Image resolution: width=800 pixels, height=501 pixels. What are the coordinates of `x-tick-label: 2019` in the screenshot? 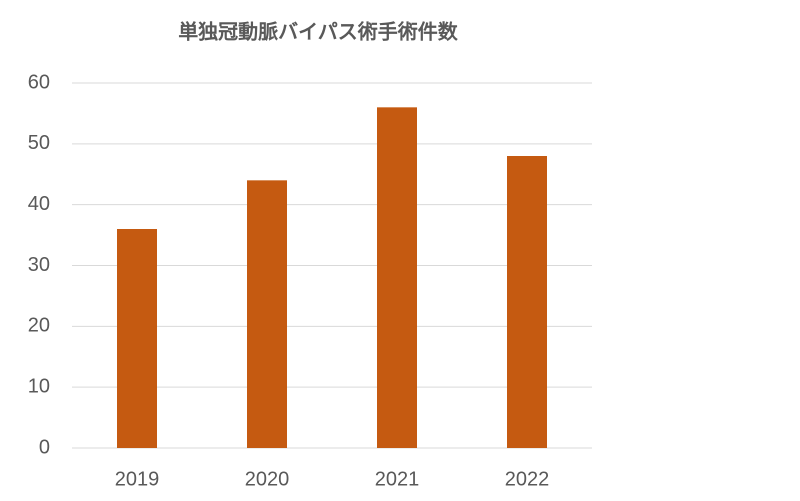 It's located at (137, 479).